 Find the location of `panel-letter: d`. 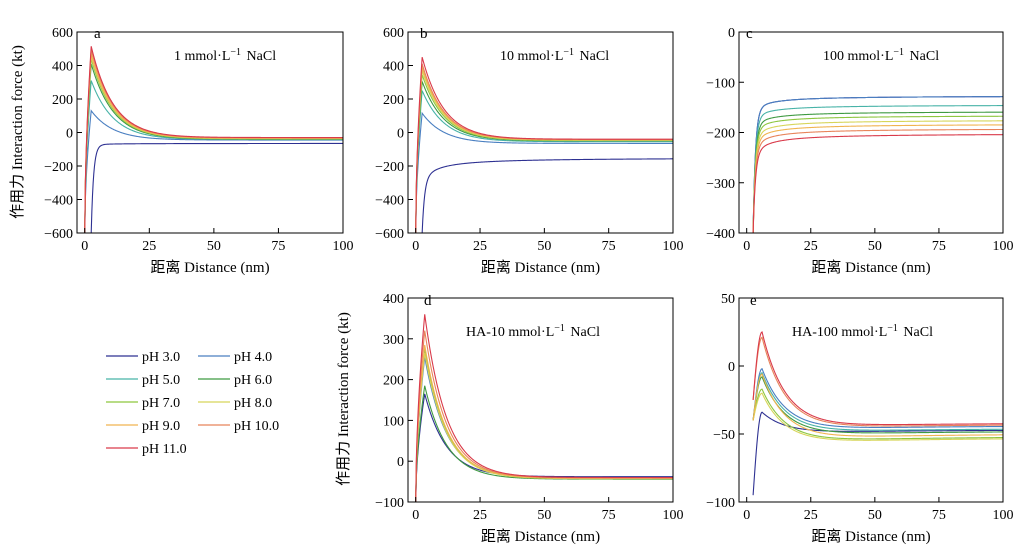

panel-letter: d is located at coordinates (428, 301).